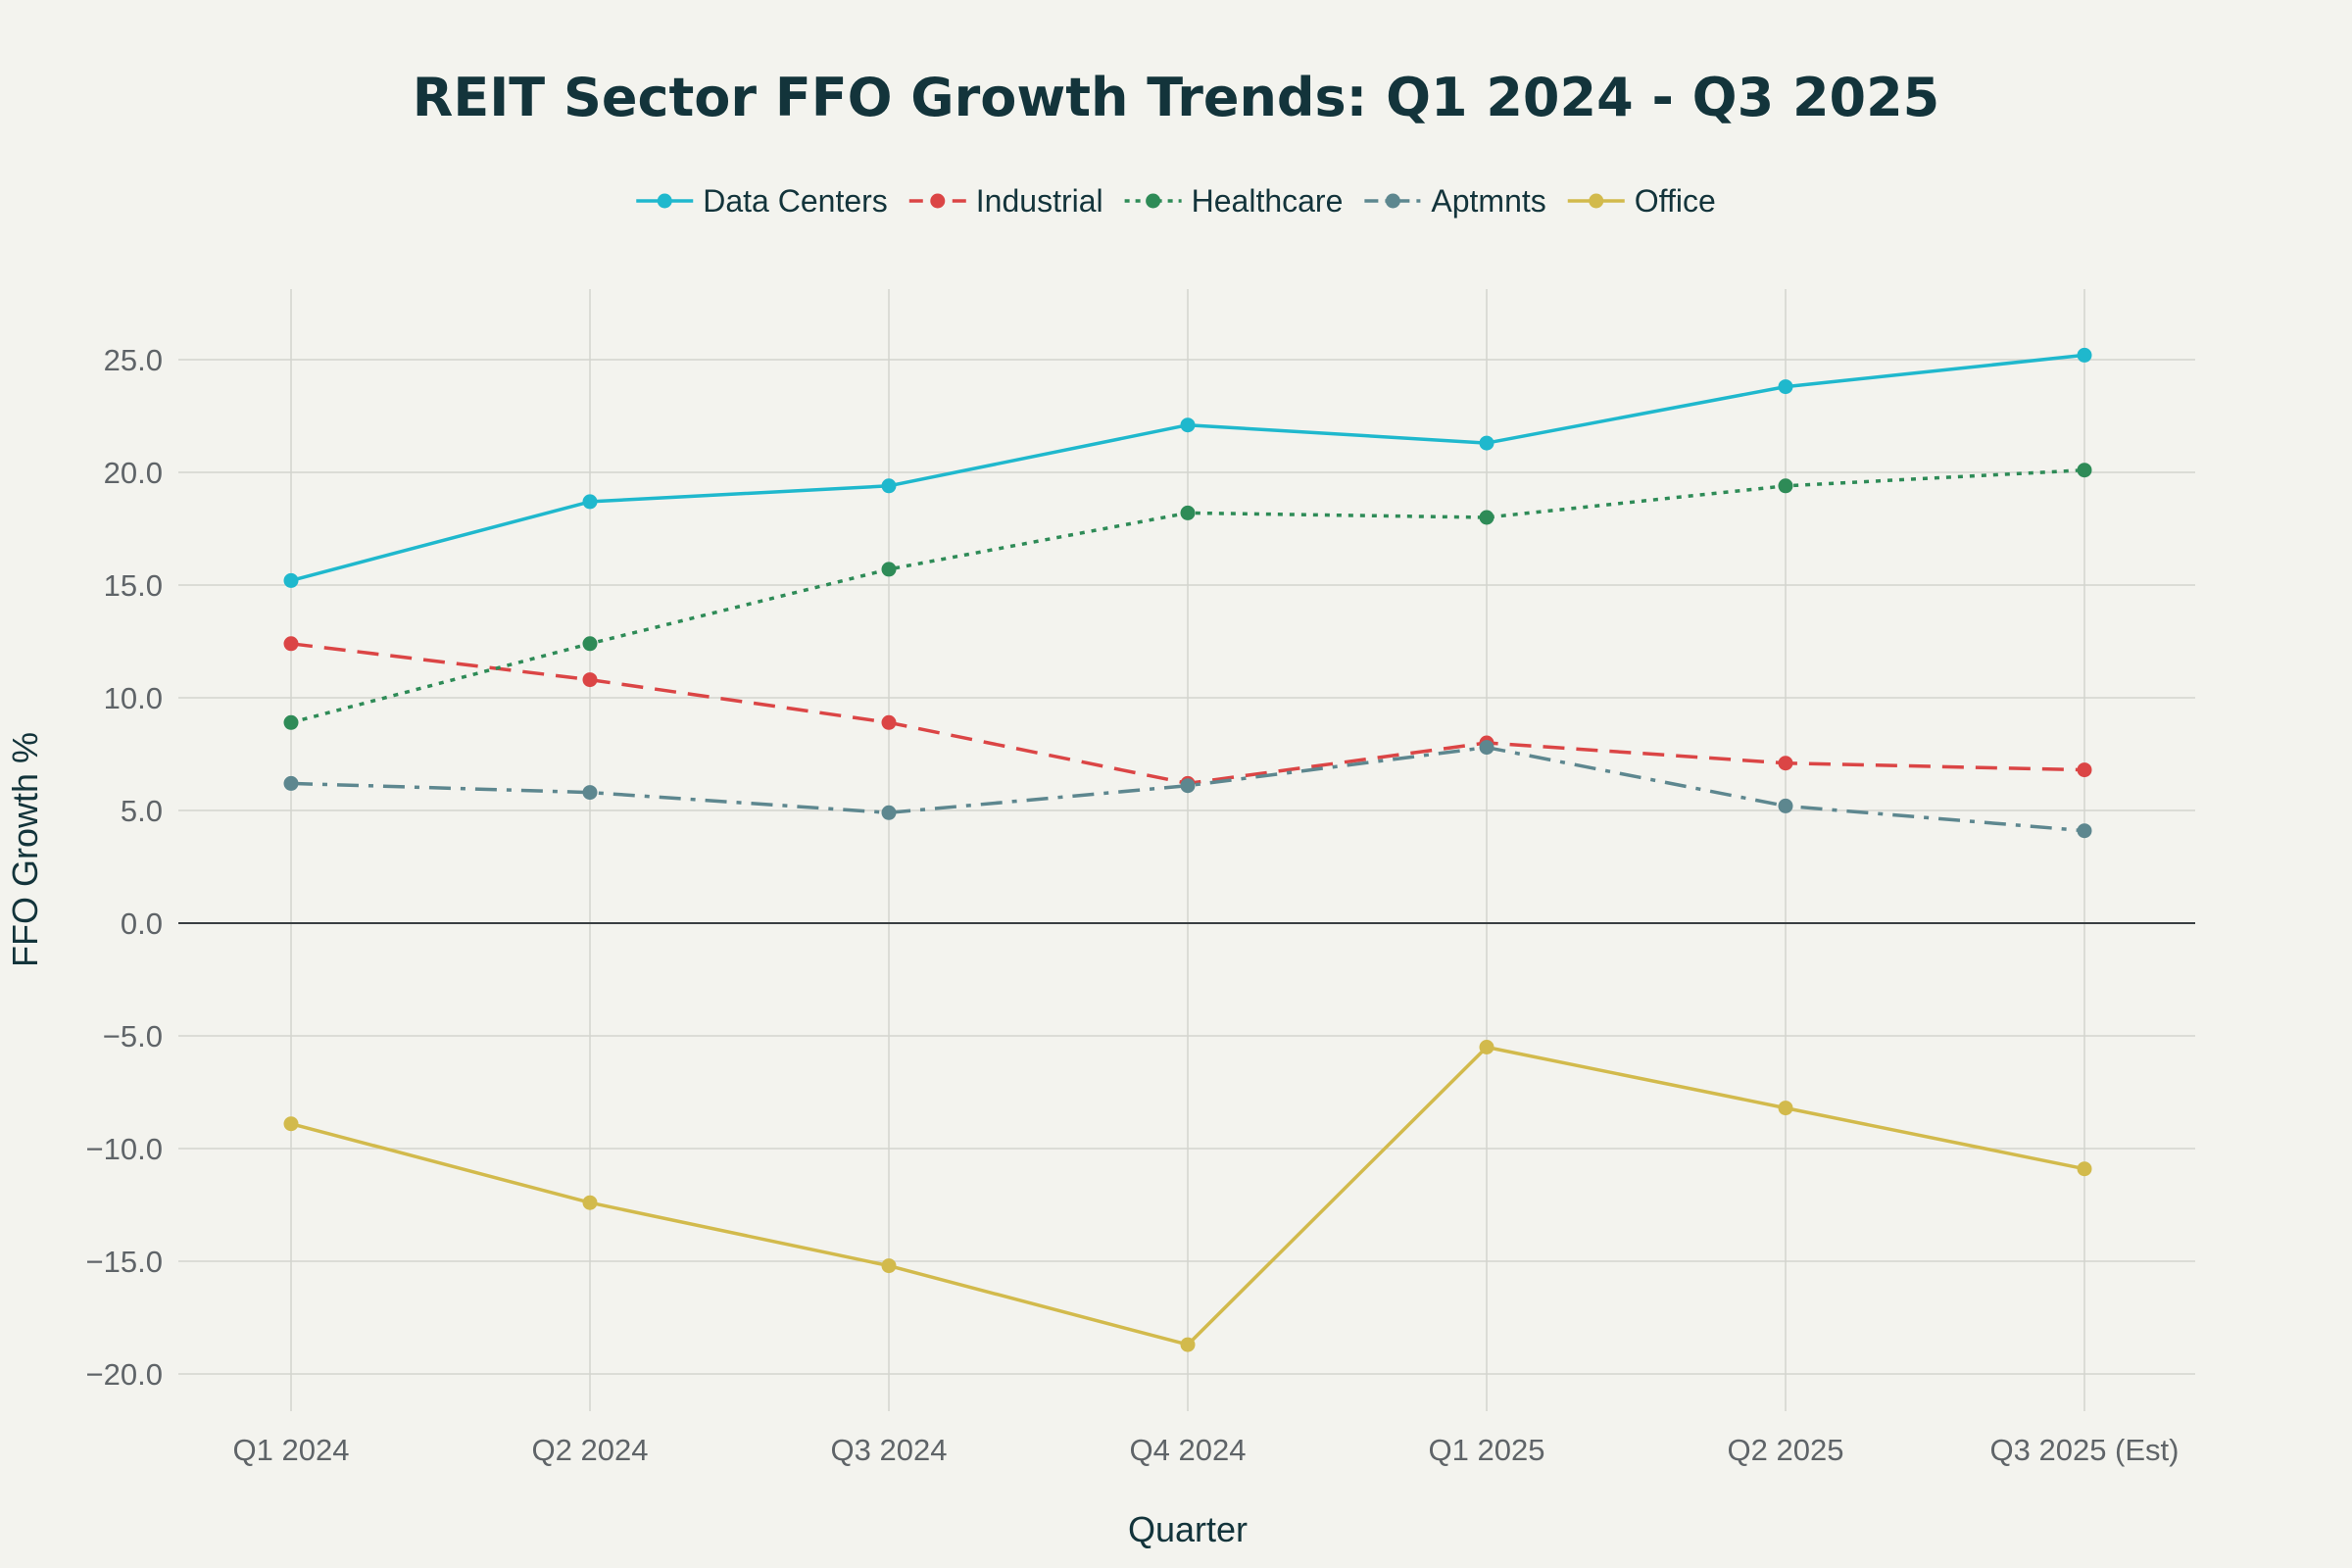 The height and width of the screenshot is (1568, 2352). What do you see at coordinates (142, 811) in the screenshot?
I see `y-tick-label: 5.0` at bounding box center [142, 811].